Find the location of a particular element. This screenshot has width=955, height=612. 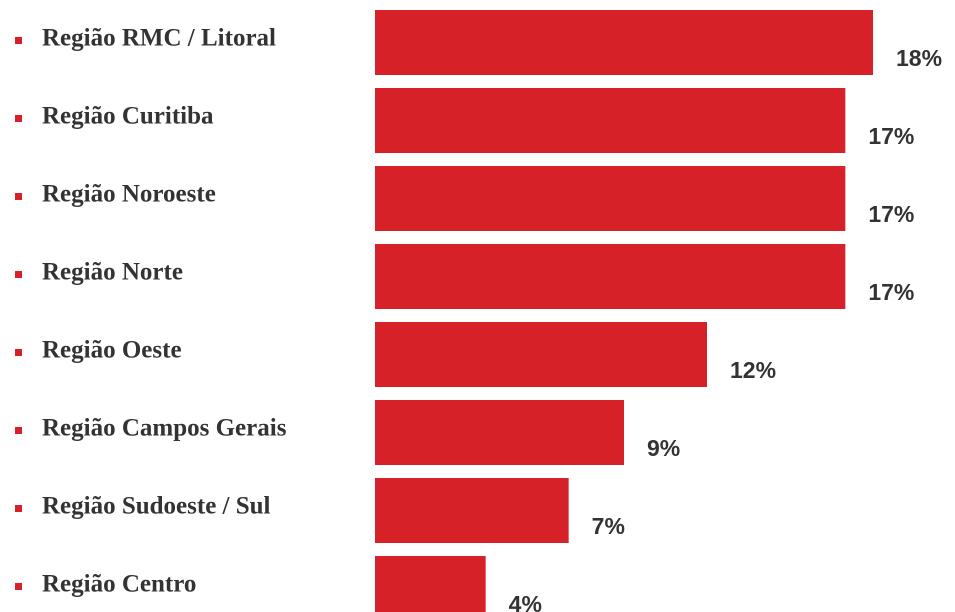

value-label: 9% is located at coordinates (663, 448).